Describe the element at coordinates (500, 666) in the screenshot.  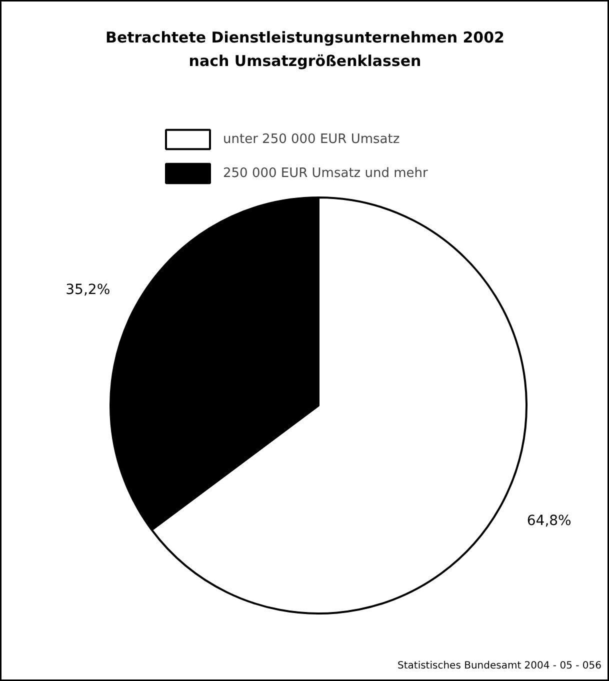
I see `text: Statistisches Bundesamt 2004 - 05 - 056` at that location.